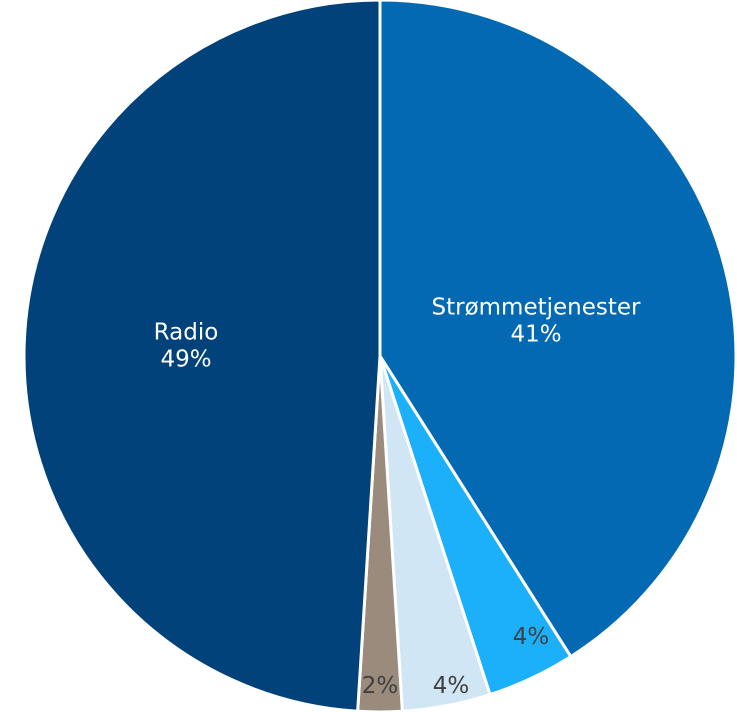  I want to click on pie-slice-label-1: 4%, so click(531, 637).